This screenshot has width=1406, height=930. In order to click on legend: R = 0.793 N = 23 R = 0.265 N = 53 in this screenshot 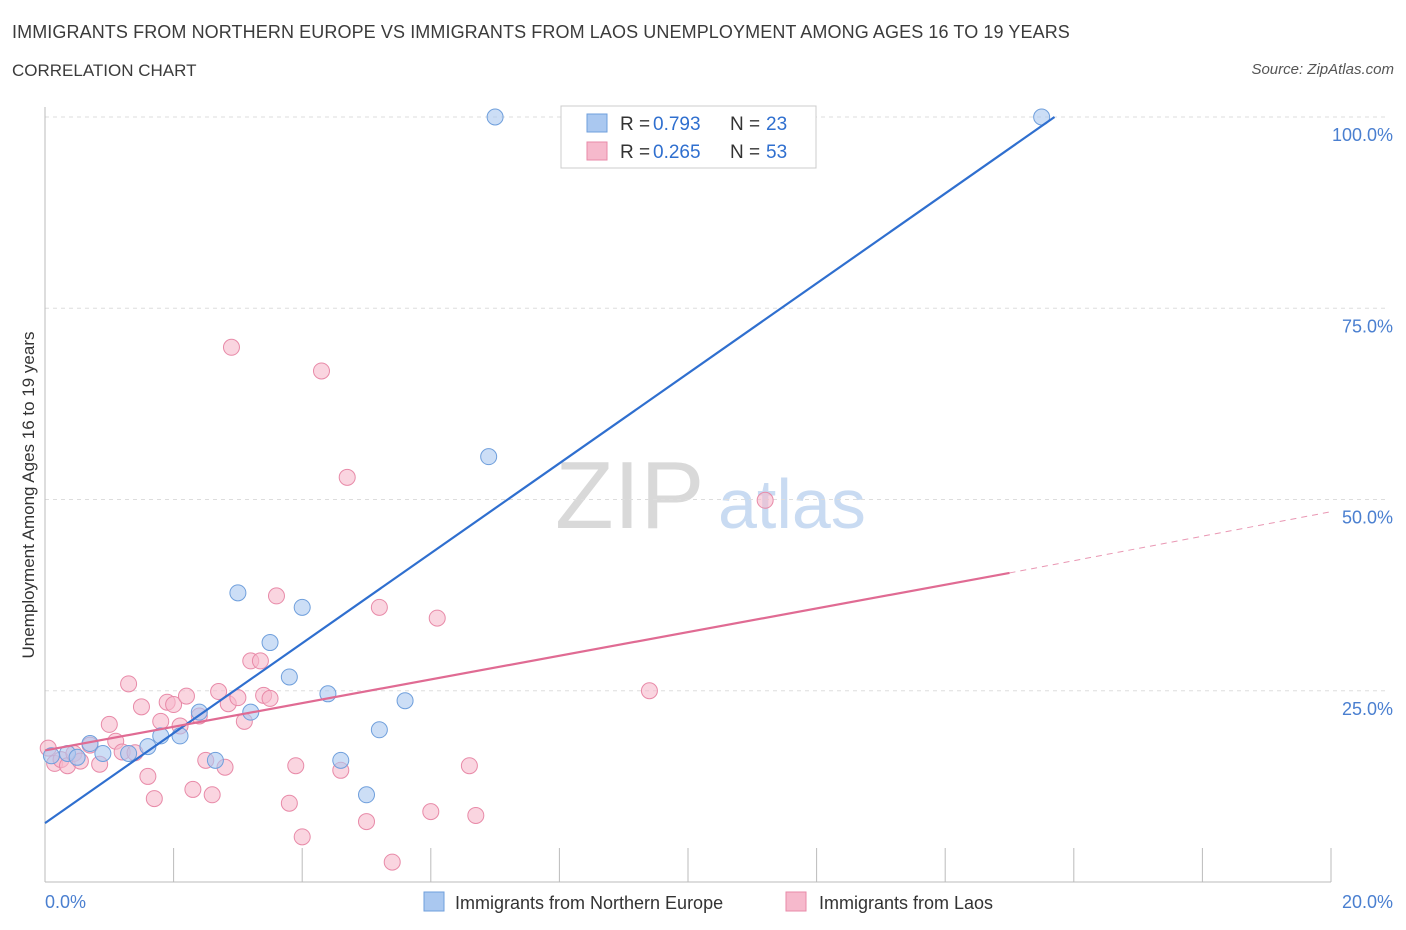, I will do `click(688, 137)`.